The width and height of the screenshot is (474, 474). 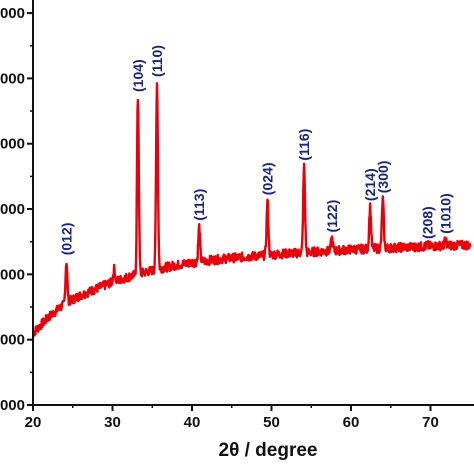 What do you see at coordinates (232, 418) in the screenshot?
I see `x-ticks: 20 30 40 50 60 70` at bounding box center [232, 418].